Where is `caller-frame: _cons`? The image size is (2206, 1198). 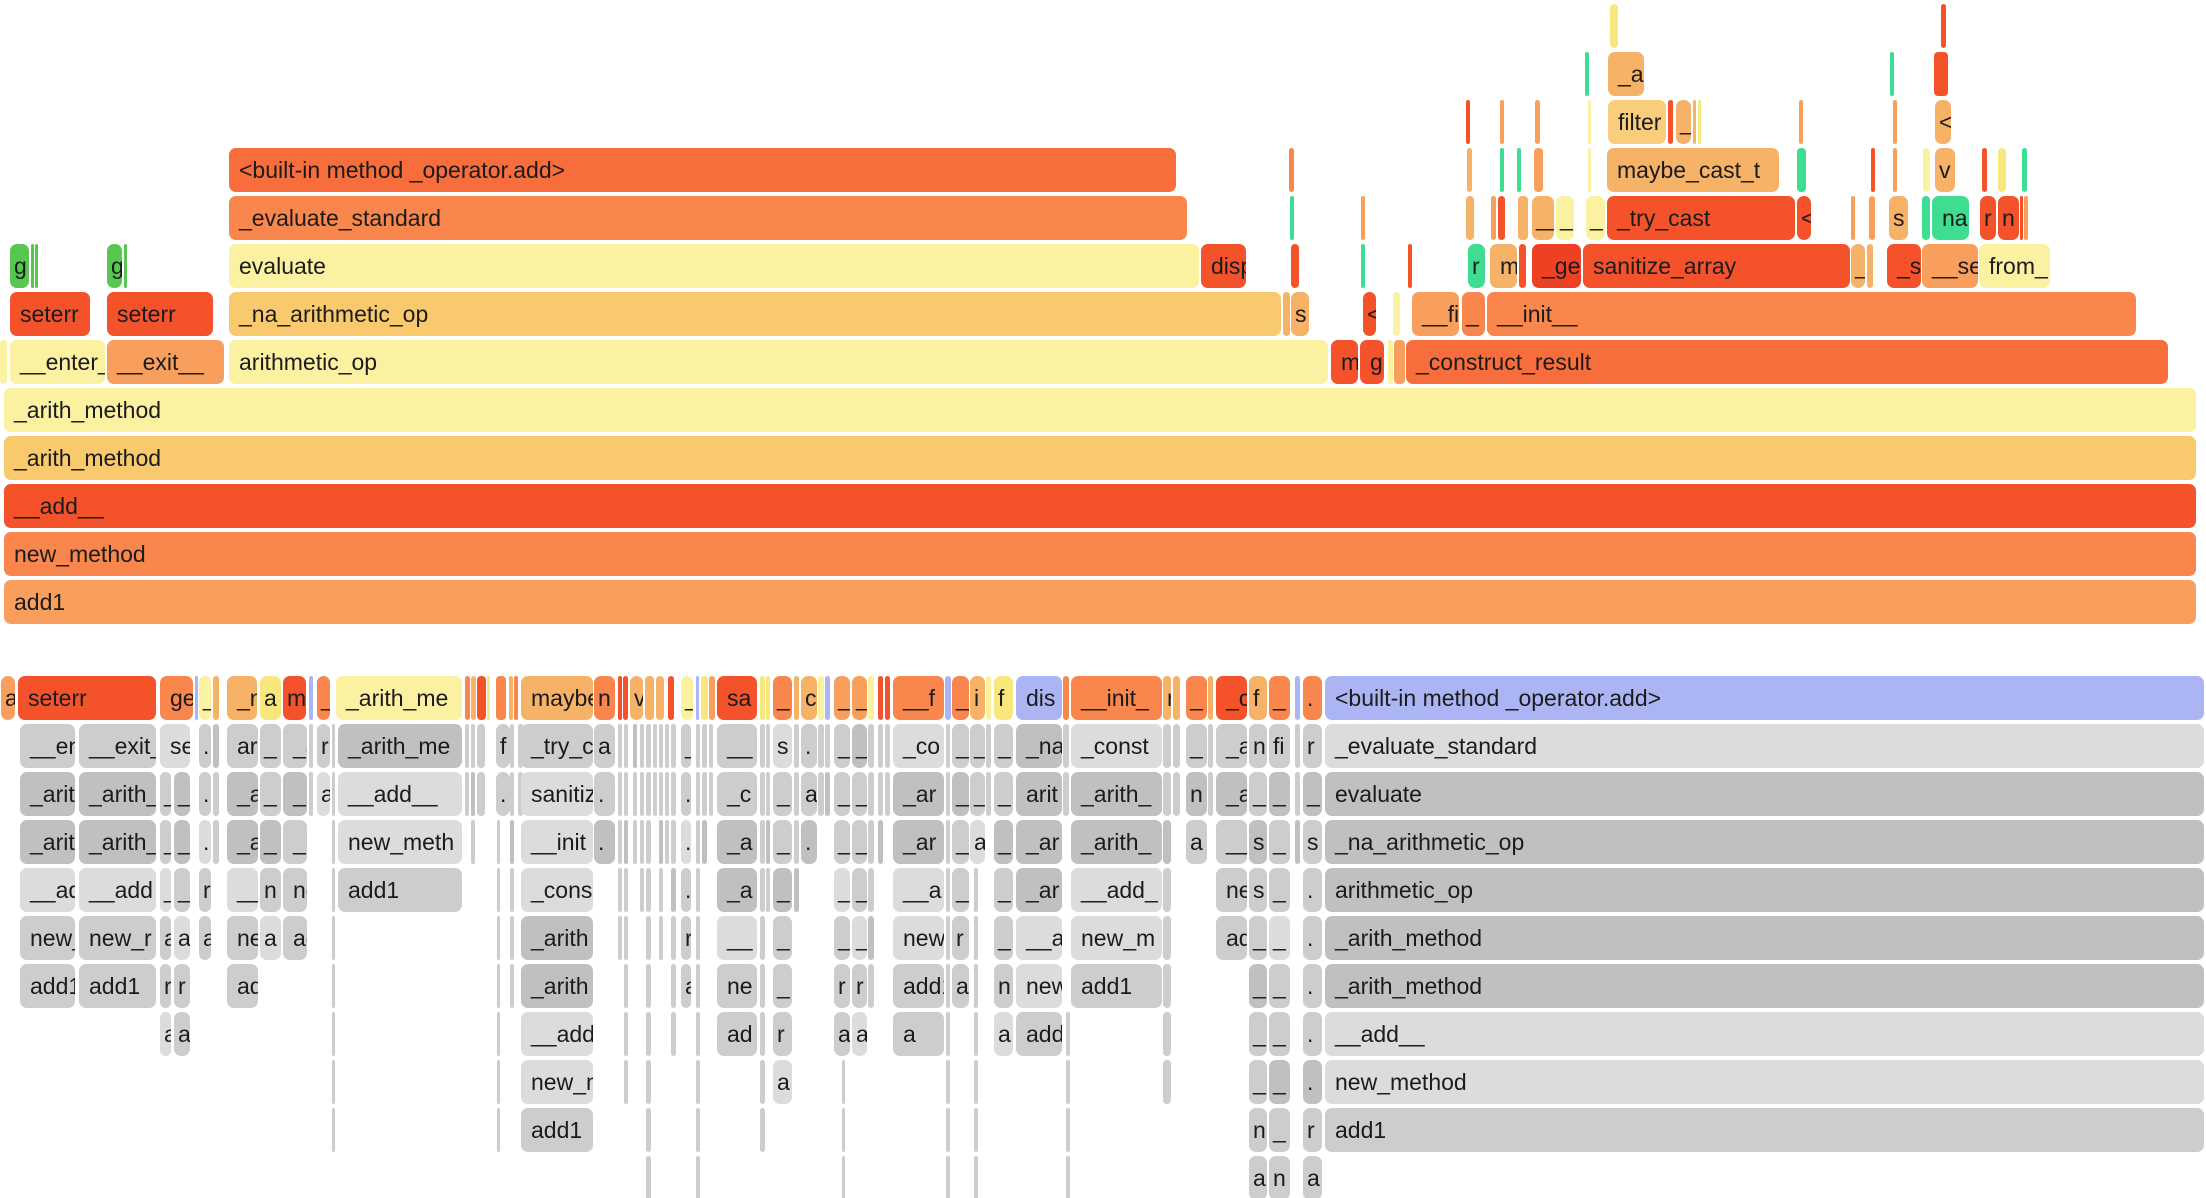
caller-frame: _cons is located at coordinates (557, 890).